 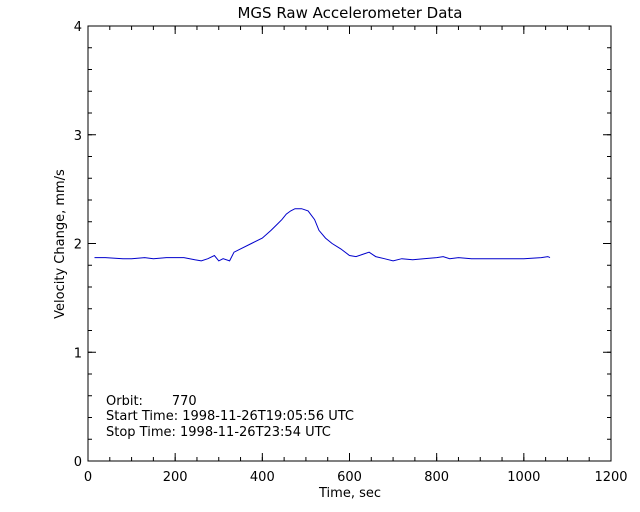 I want to click on x-tick-label: 1000, so click(x=523, y=477).